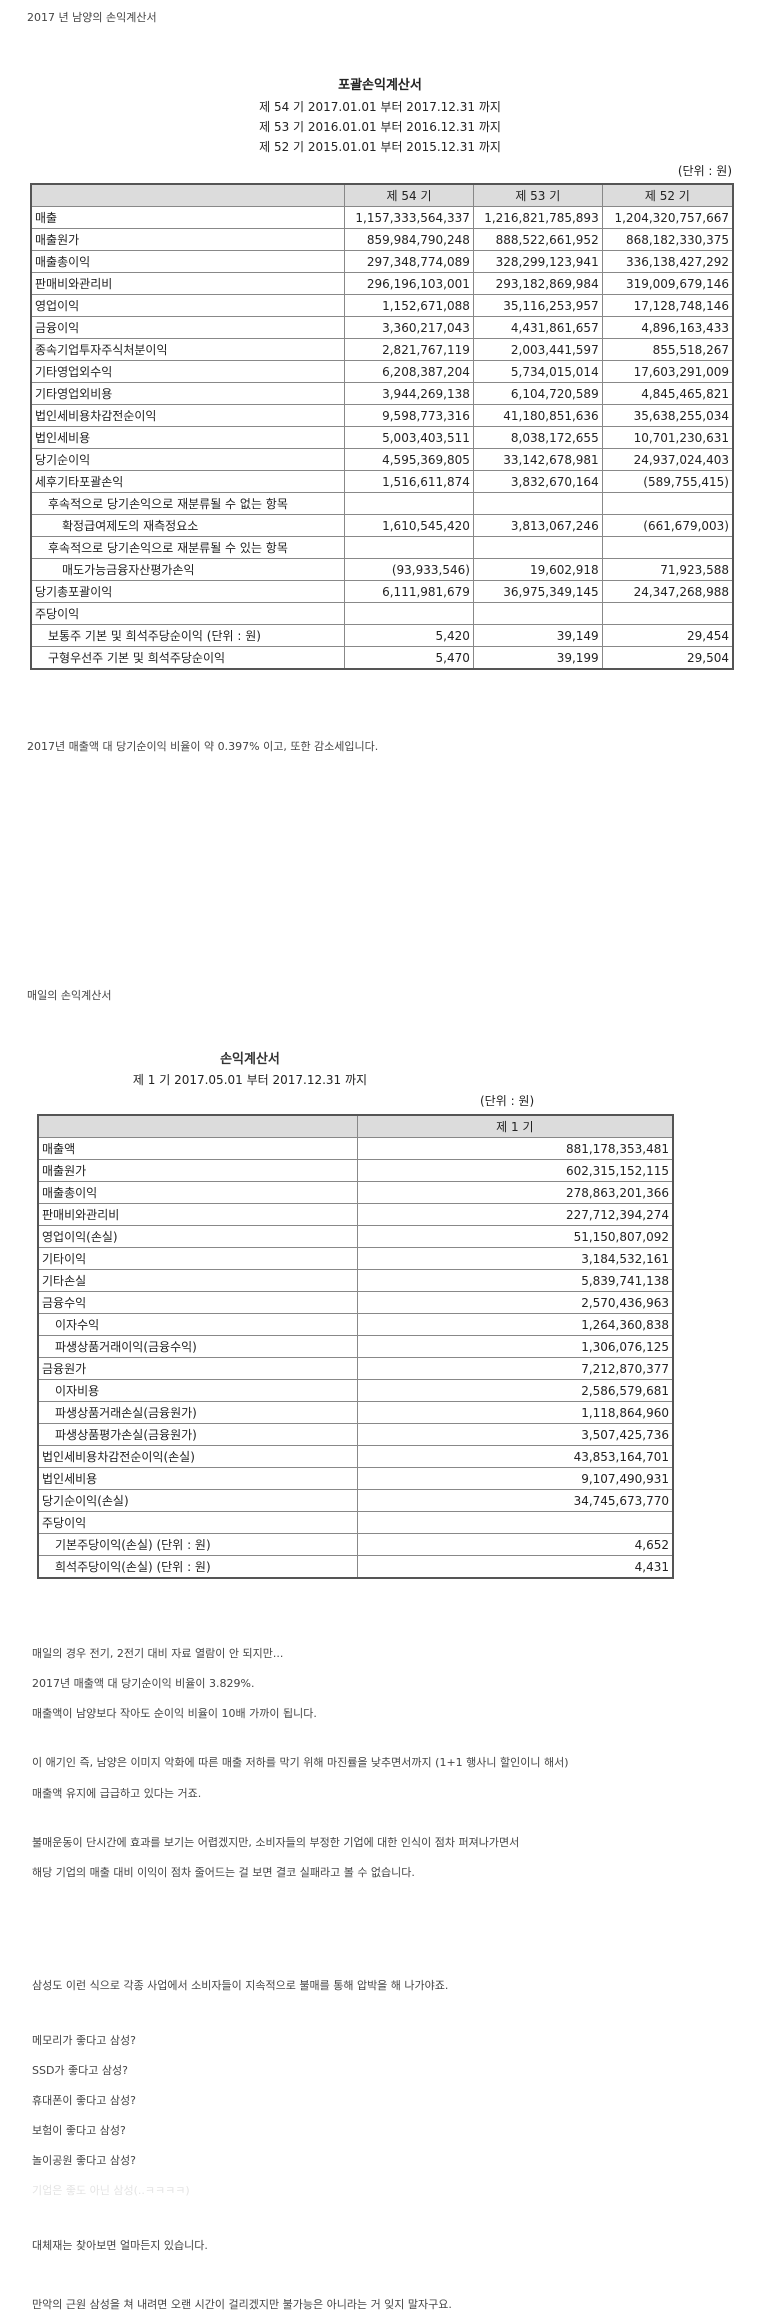 The width and height of the screenshot is (760, 2312). Describe the element at coordinates (188, 503) in the screenshot. I see `row-label: 후속적으로 당기손익으로 재분류될 수 없는 항목` at that location.